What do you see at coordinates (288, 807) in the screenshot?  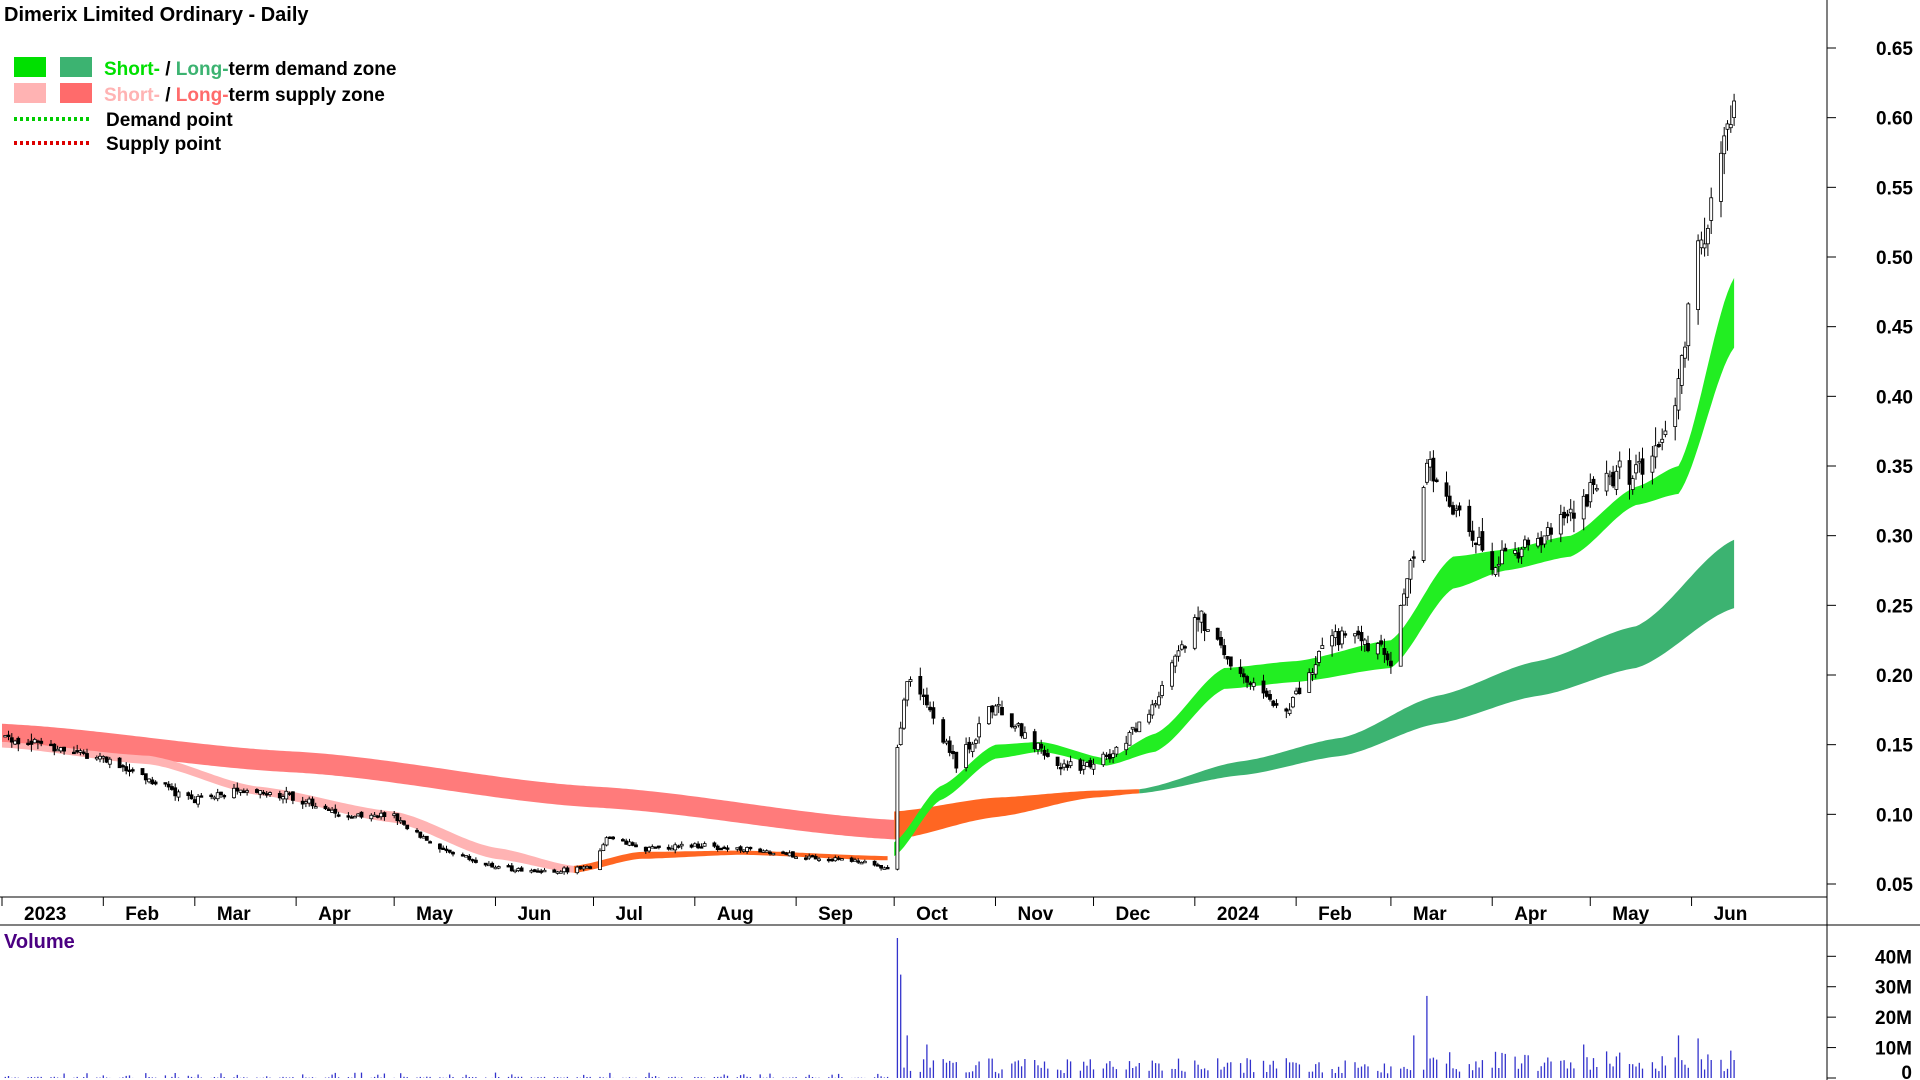 I see `zone-band-short-term-supply-zone` at bounding box center [288, 807].